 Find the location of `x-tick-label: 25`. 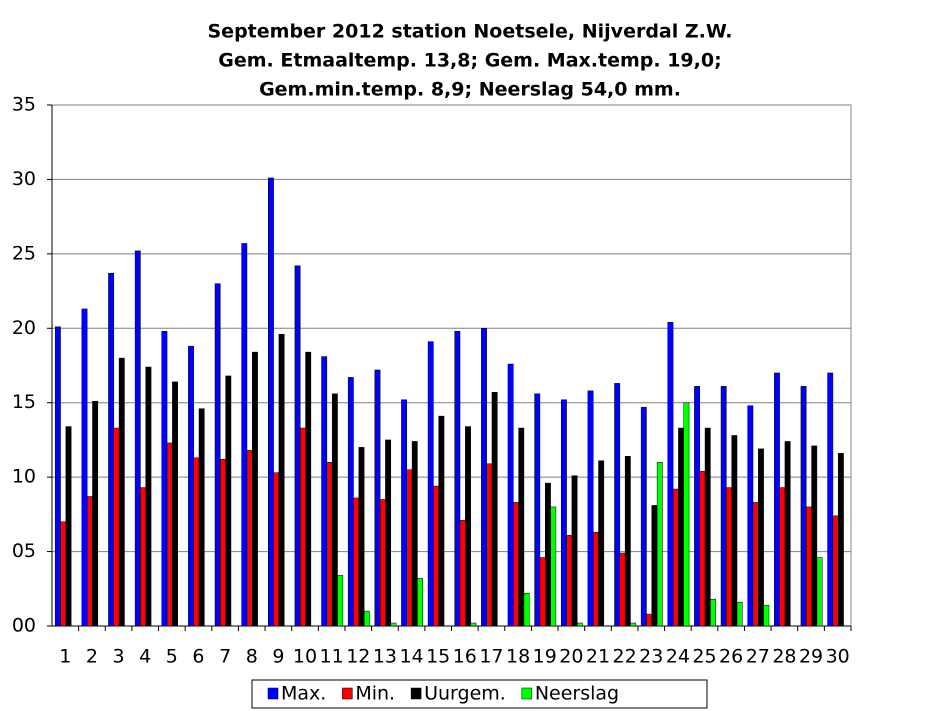

x-tick-label: 25 is located at coordinates (704, 657).